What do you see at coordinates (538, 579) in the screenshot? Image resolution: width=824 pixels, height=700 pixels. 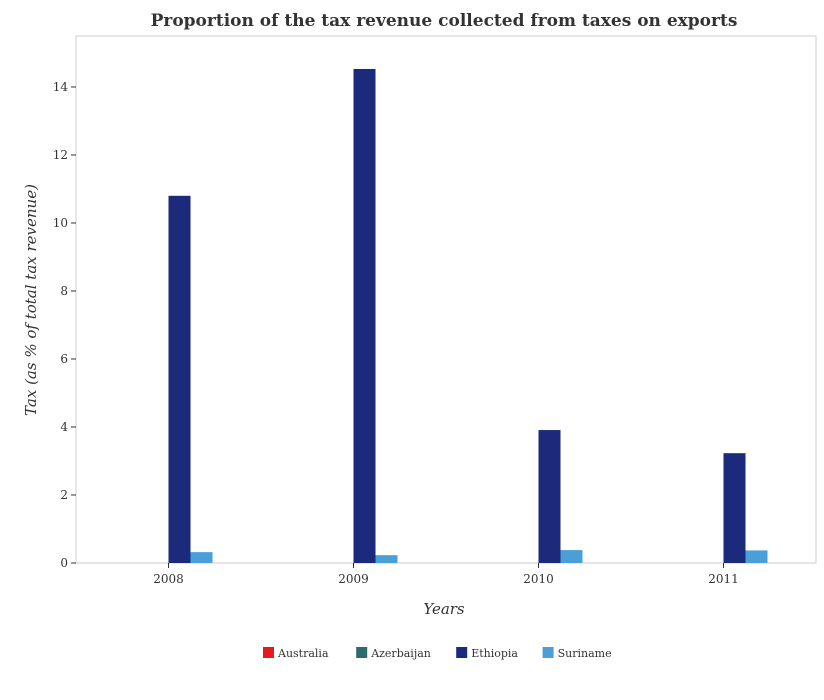 I see `x-tick-label: 2010` at bounding box center [538, 579].